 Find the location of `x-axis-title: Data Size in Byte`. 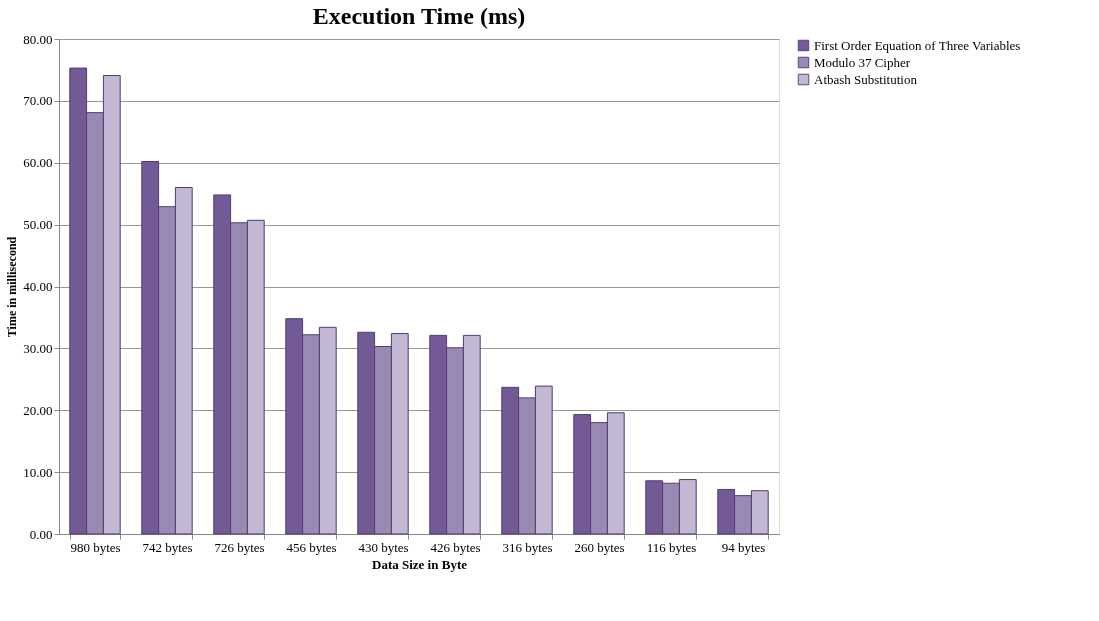

x-axis-title: Data Size in Byte is located at coordinates (420, 564).